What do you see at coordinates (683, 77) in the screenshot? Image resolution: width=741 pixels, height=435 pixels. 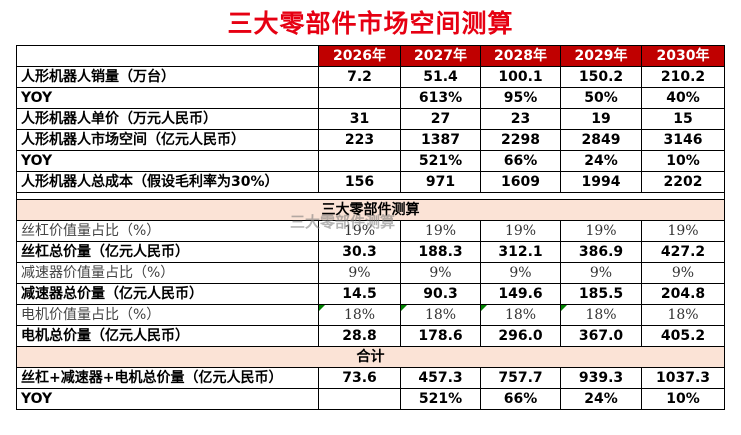 I see `value-cell: 210.2` at bounding box center [683, 77].